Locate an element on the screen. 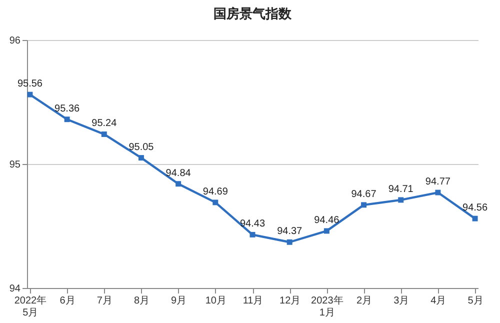 Image resolution: width=500 pixels, height=323 pixels. x-tick-label: 10月 is located at coordinates (215, 301).